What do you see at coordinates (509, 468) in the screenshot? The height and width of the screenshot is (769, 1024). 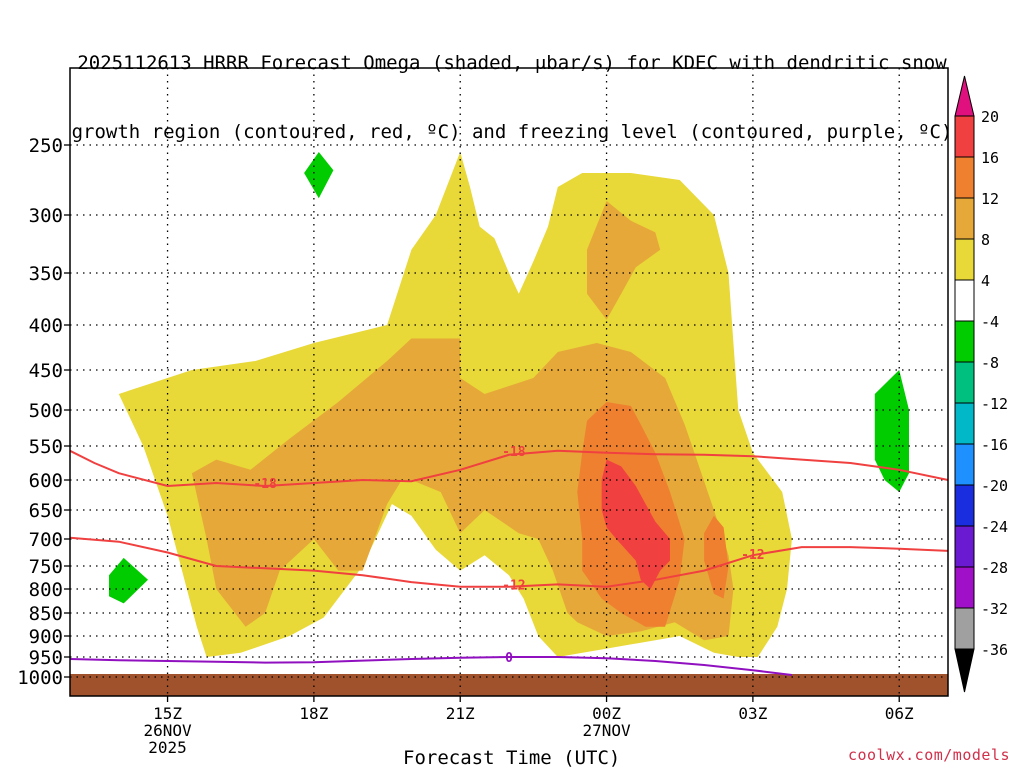 I see `contour--18-1` at bounding box center [509, 468].